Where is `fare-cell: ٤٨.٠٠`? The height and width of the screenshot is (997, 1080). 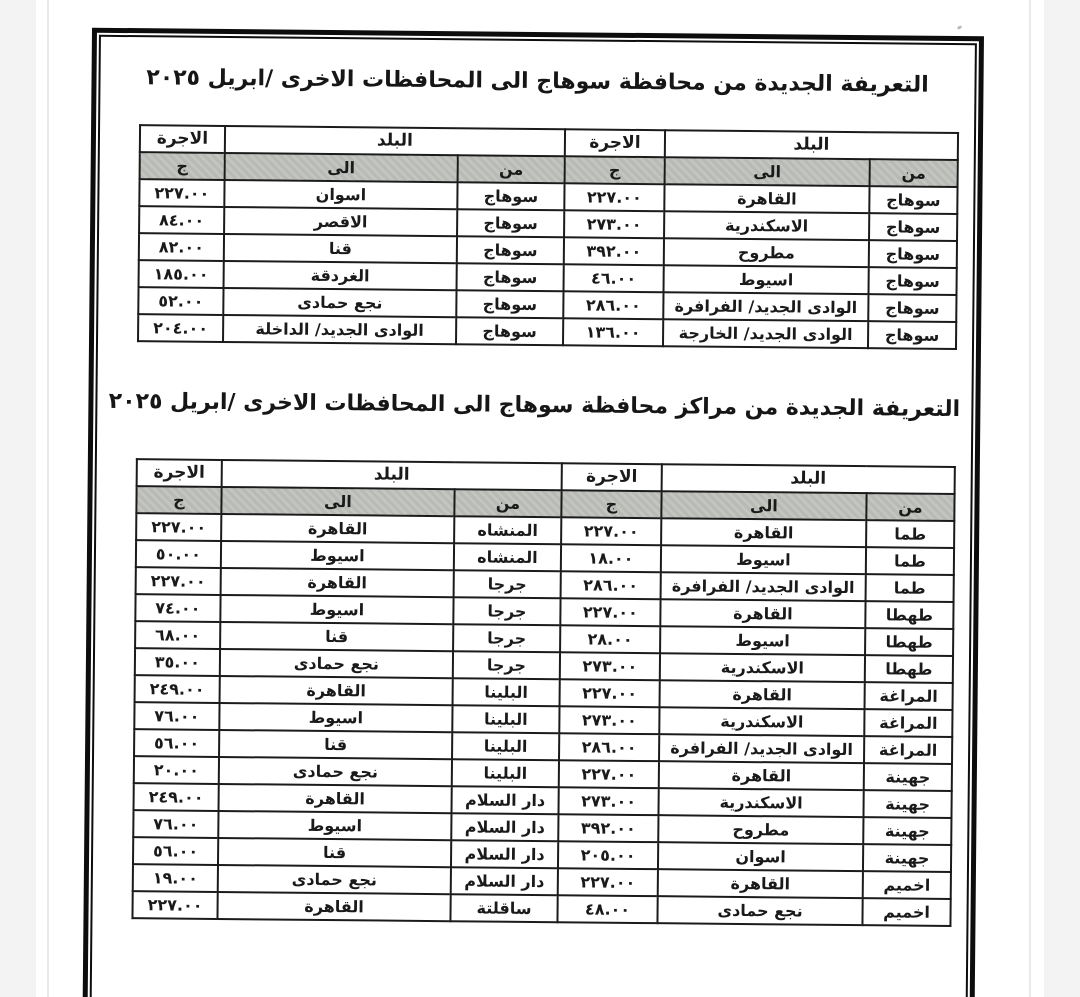 fare-cell: ٤٨.٠٠ is located at coordinates (607, 909).